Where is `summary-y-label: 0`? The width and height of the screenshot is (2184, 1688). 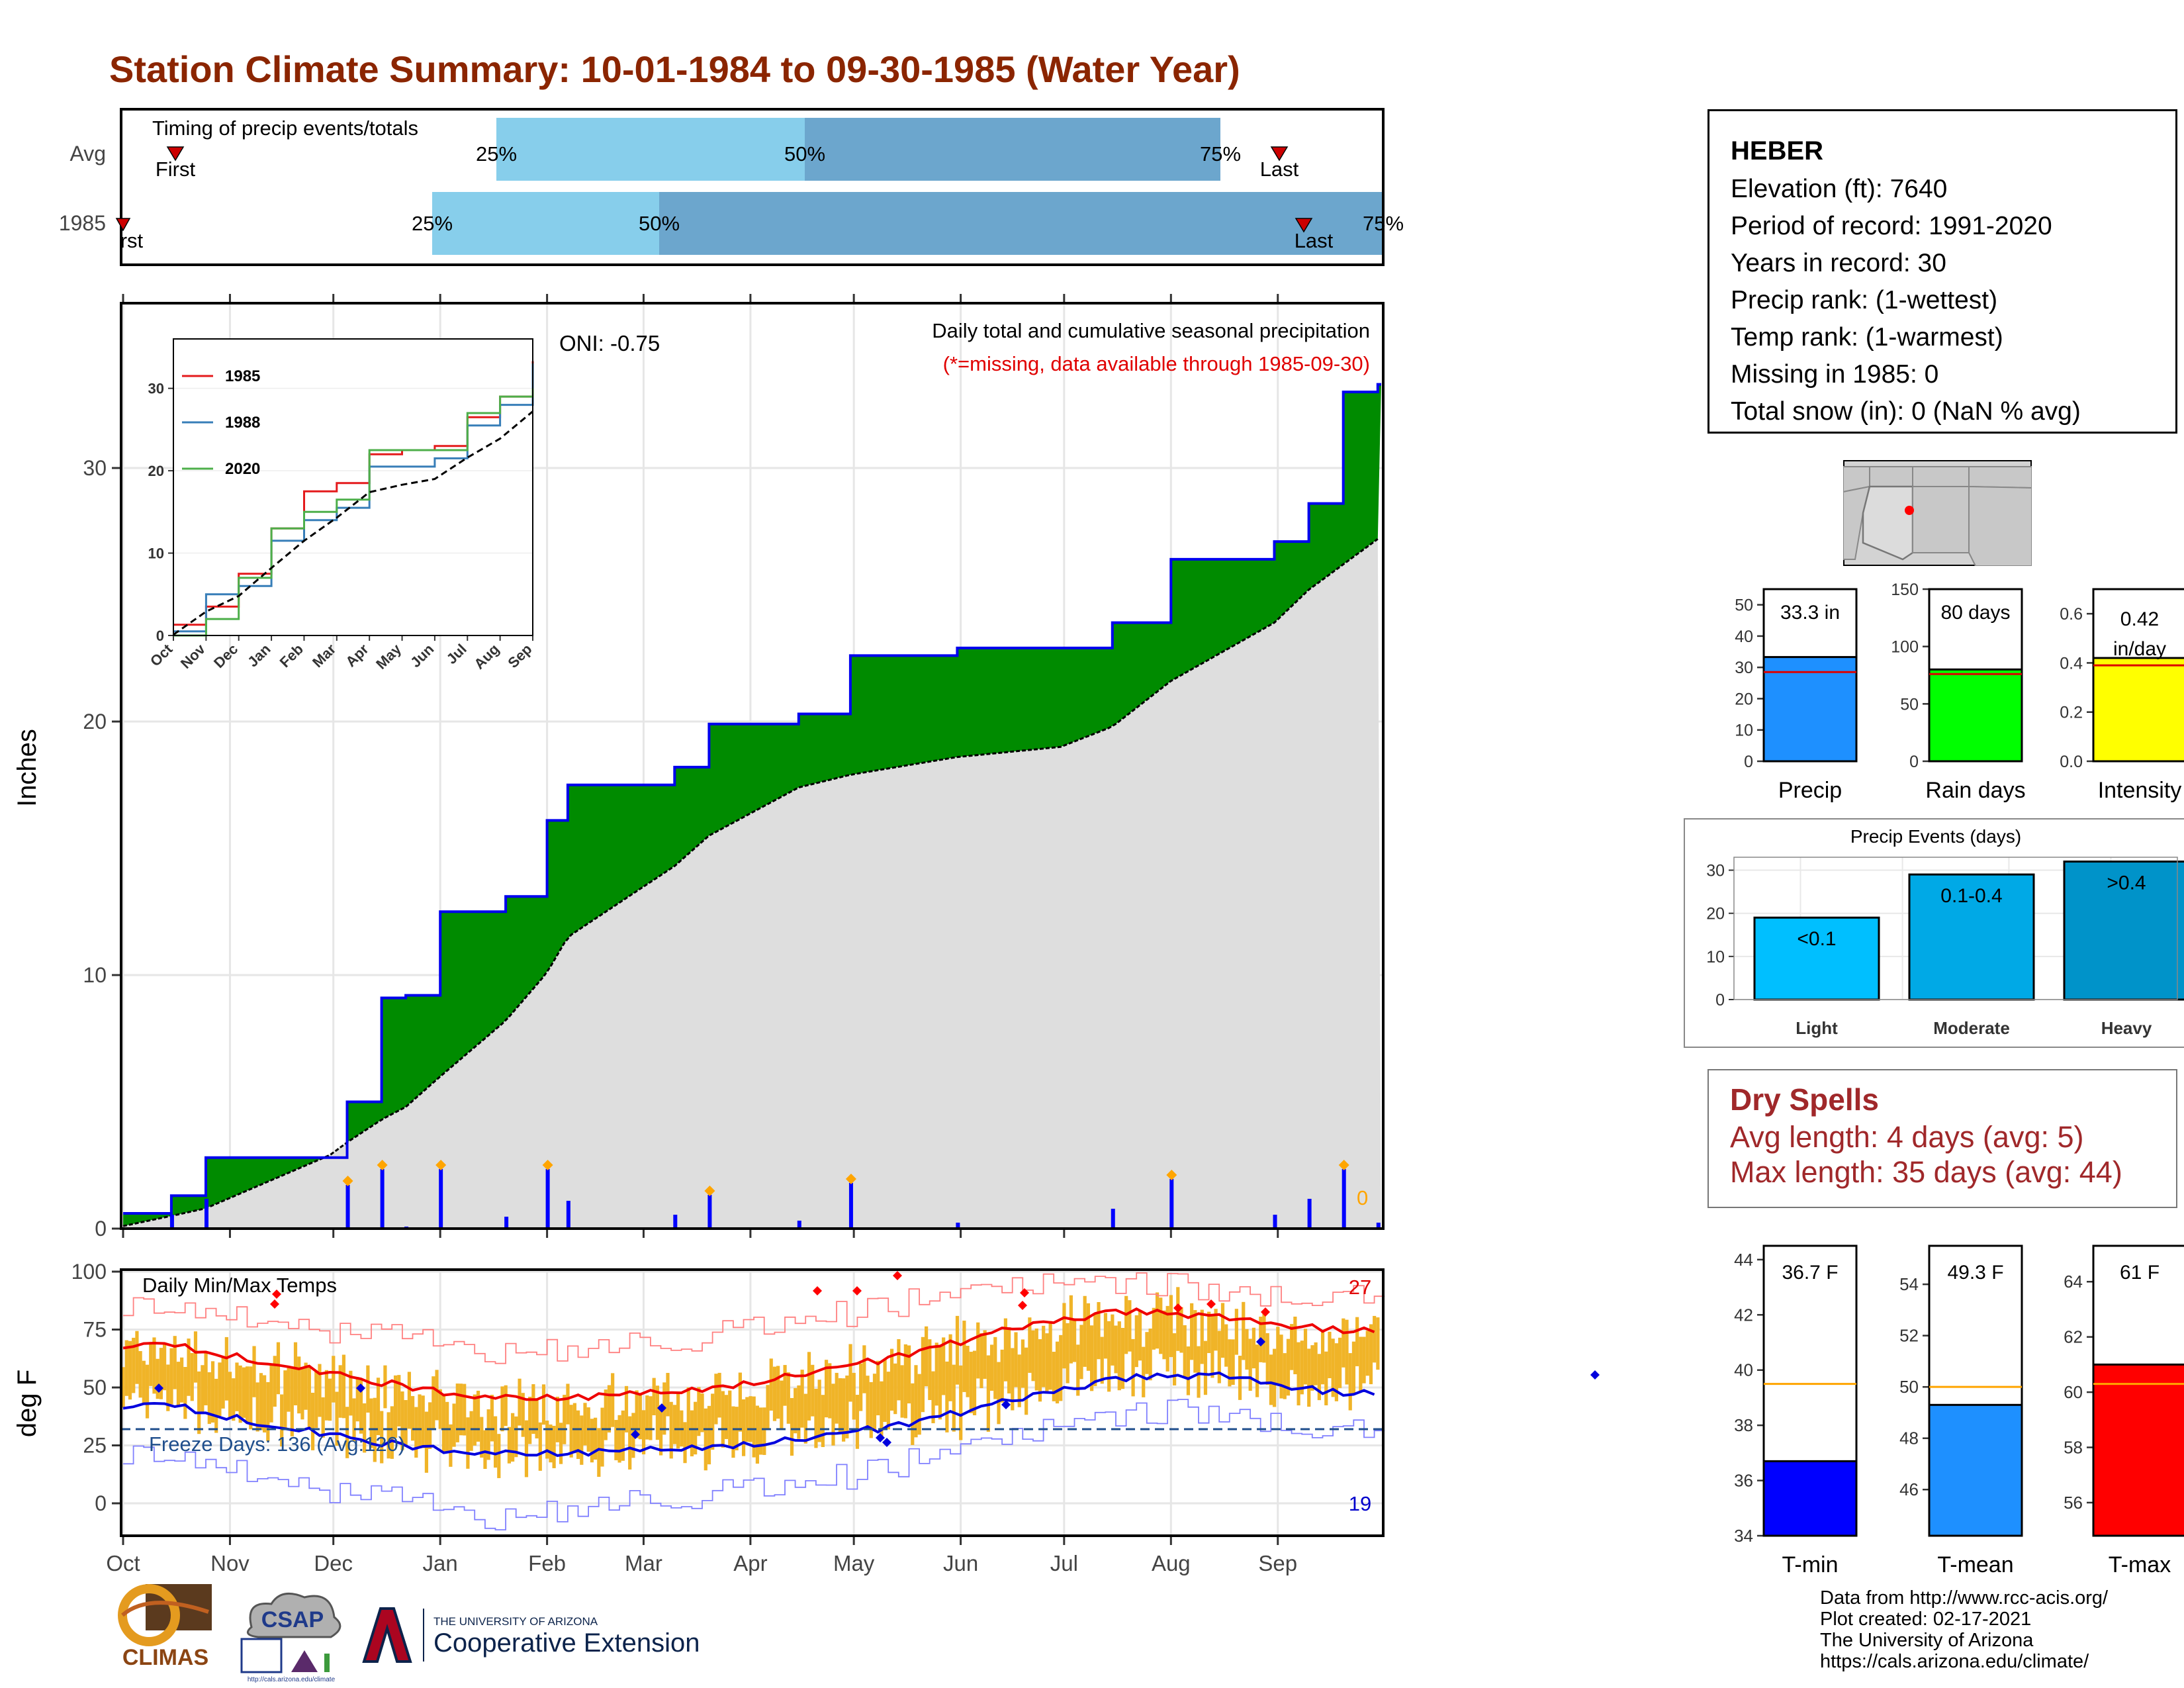
summary-y-label: 0 is located at coordinates (1914, 762).